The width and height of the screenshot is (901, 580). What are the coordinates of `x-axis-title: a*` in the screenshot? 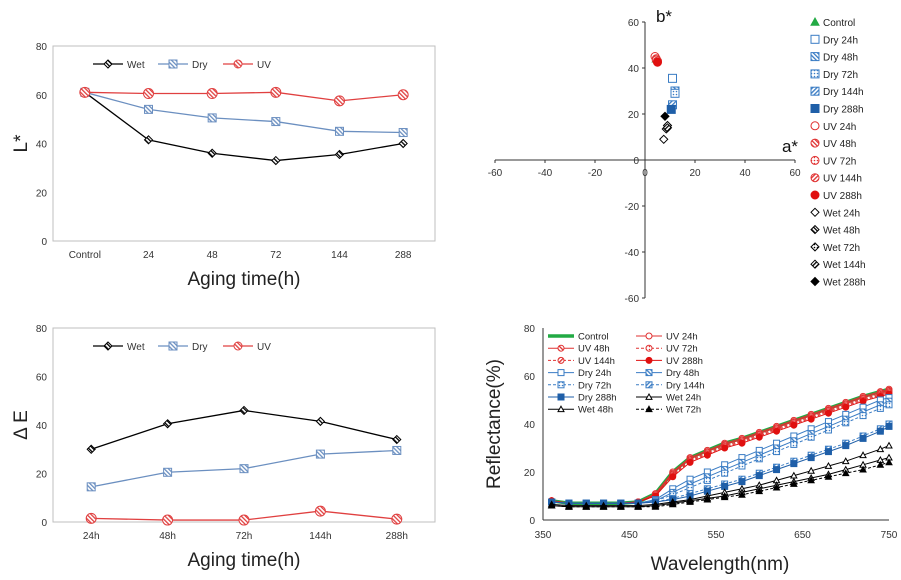 It's located at (790, 146).